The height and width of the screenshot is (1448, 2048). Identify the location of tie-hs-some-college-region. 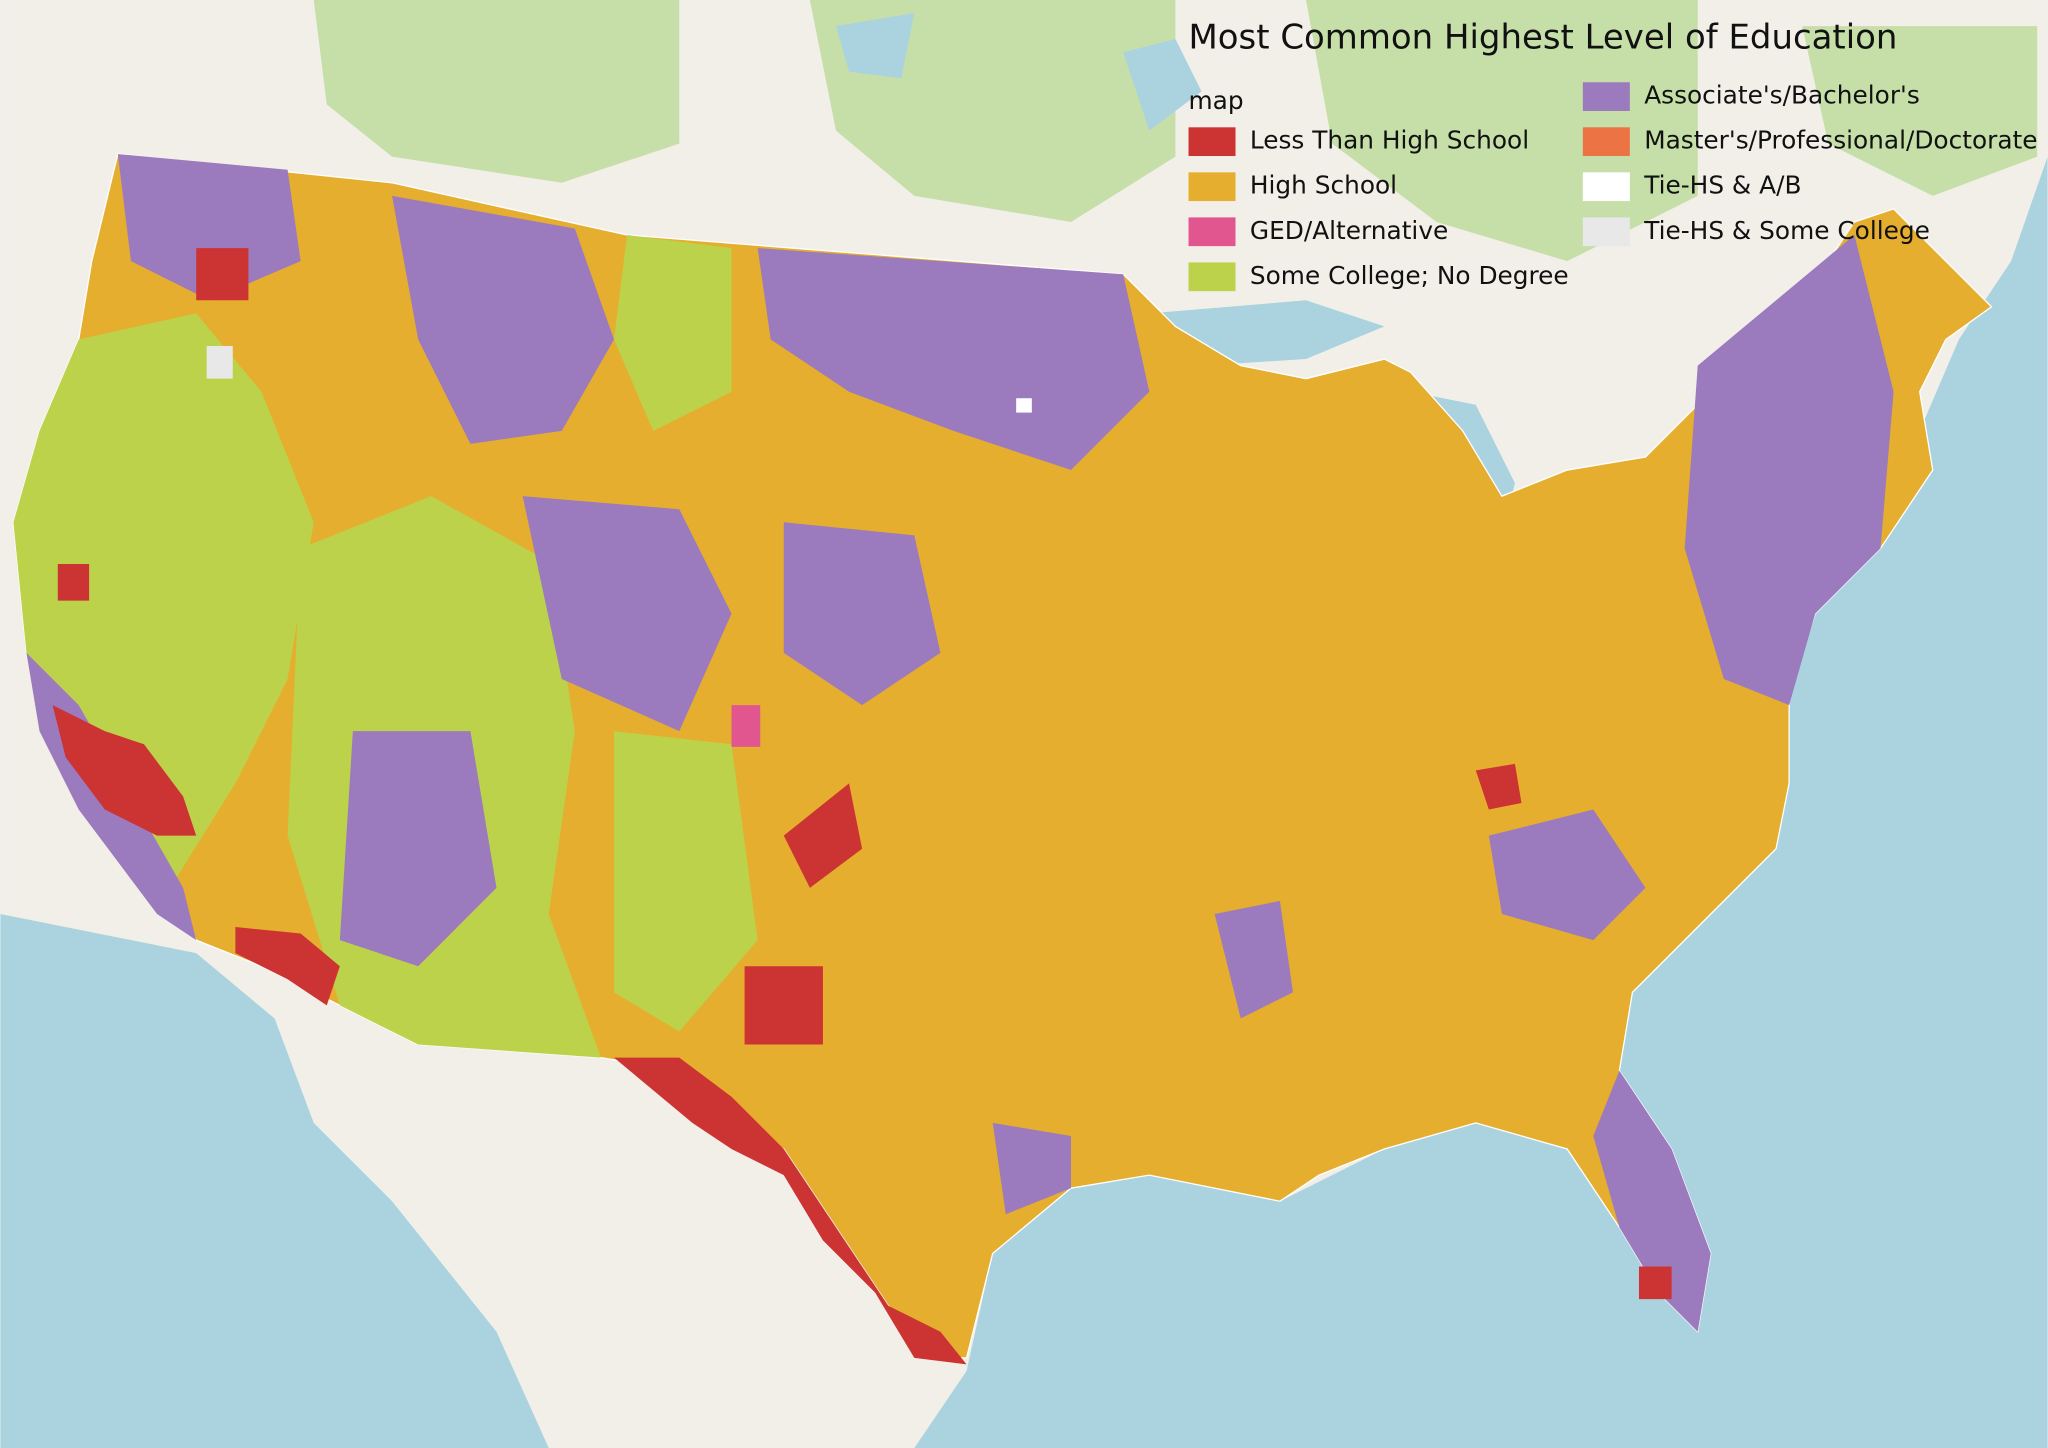
(219, 362).